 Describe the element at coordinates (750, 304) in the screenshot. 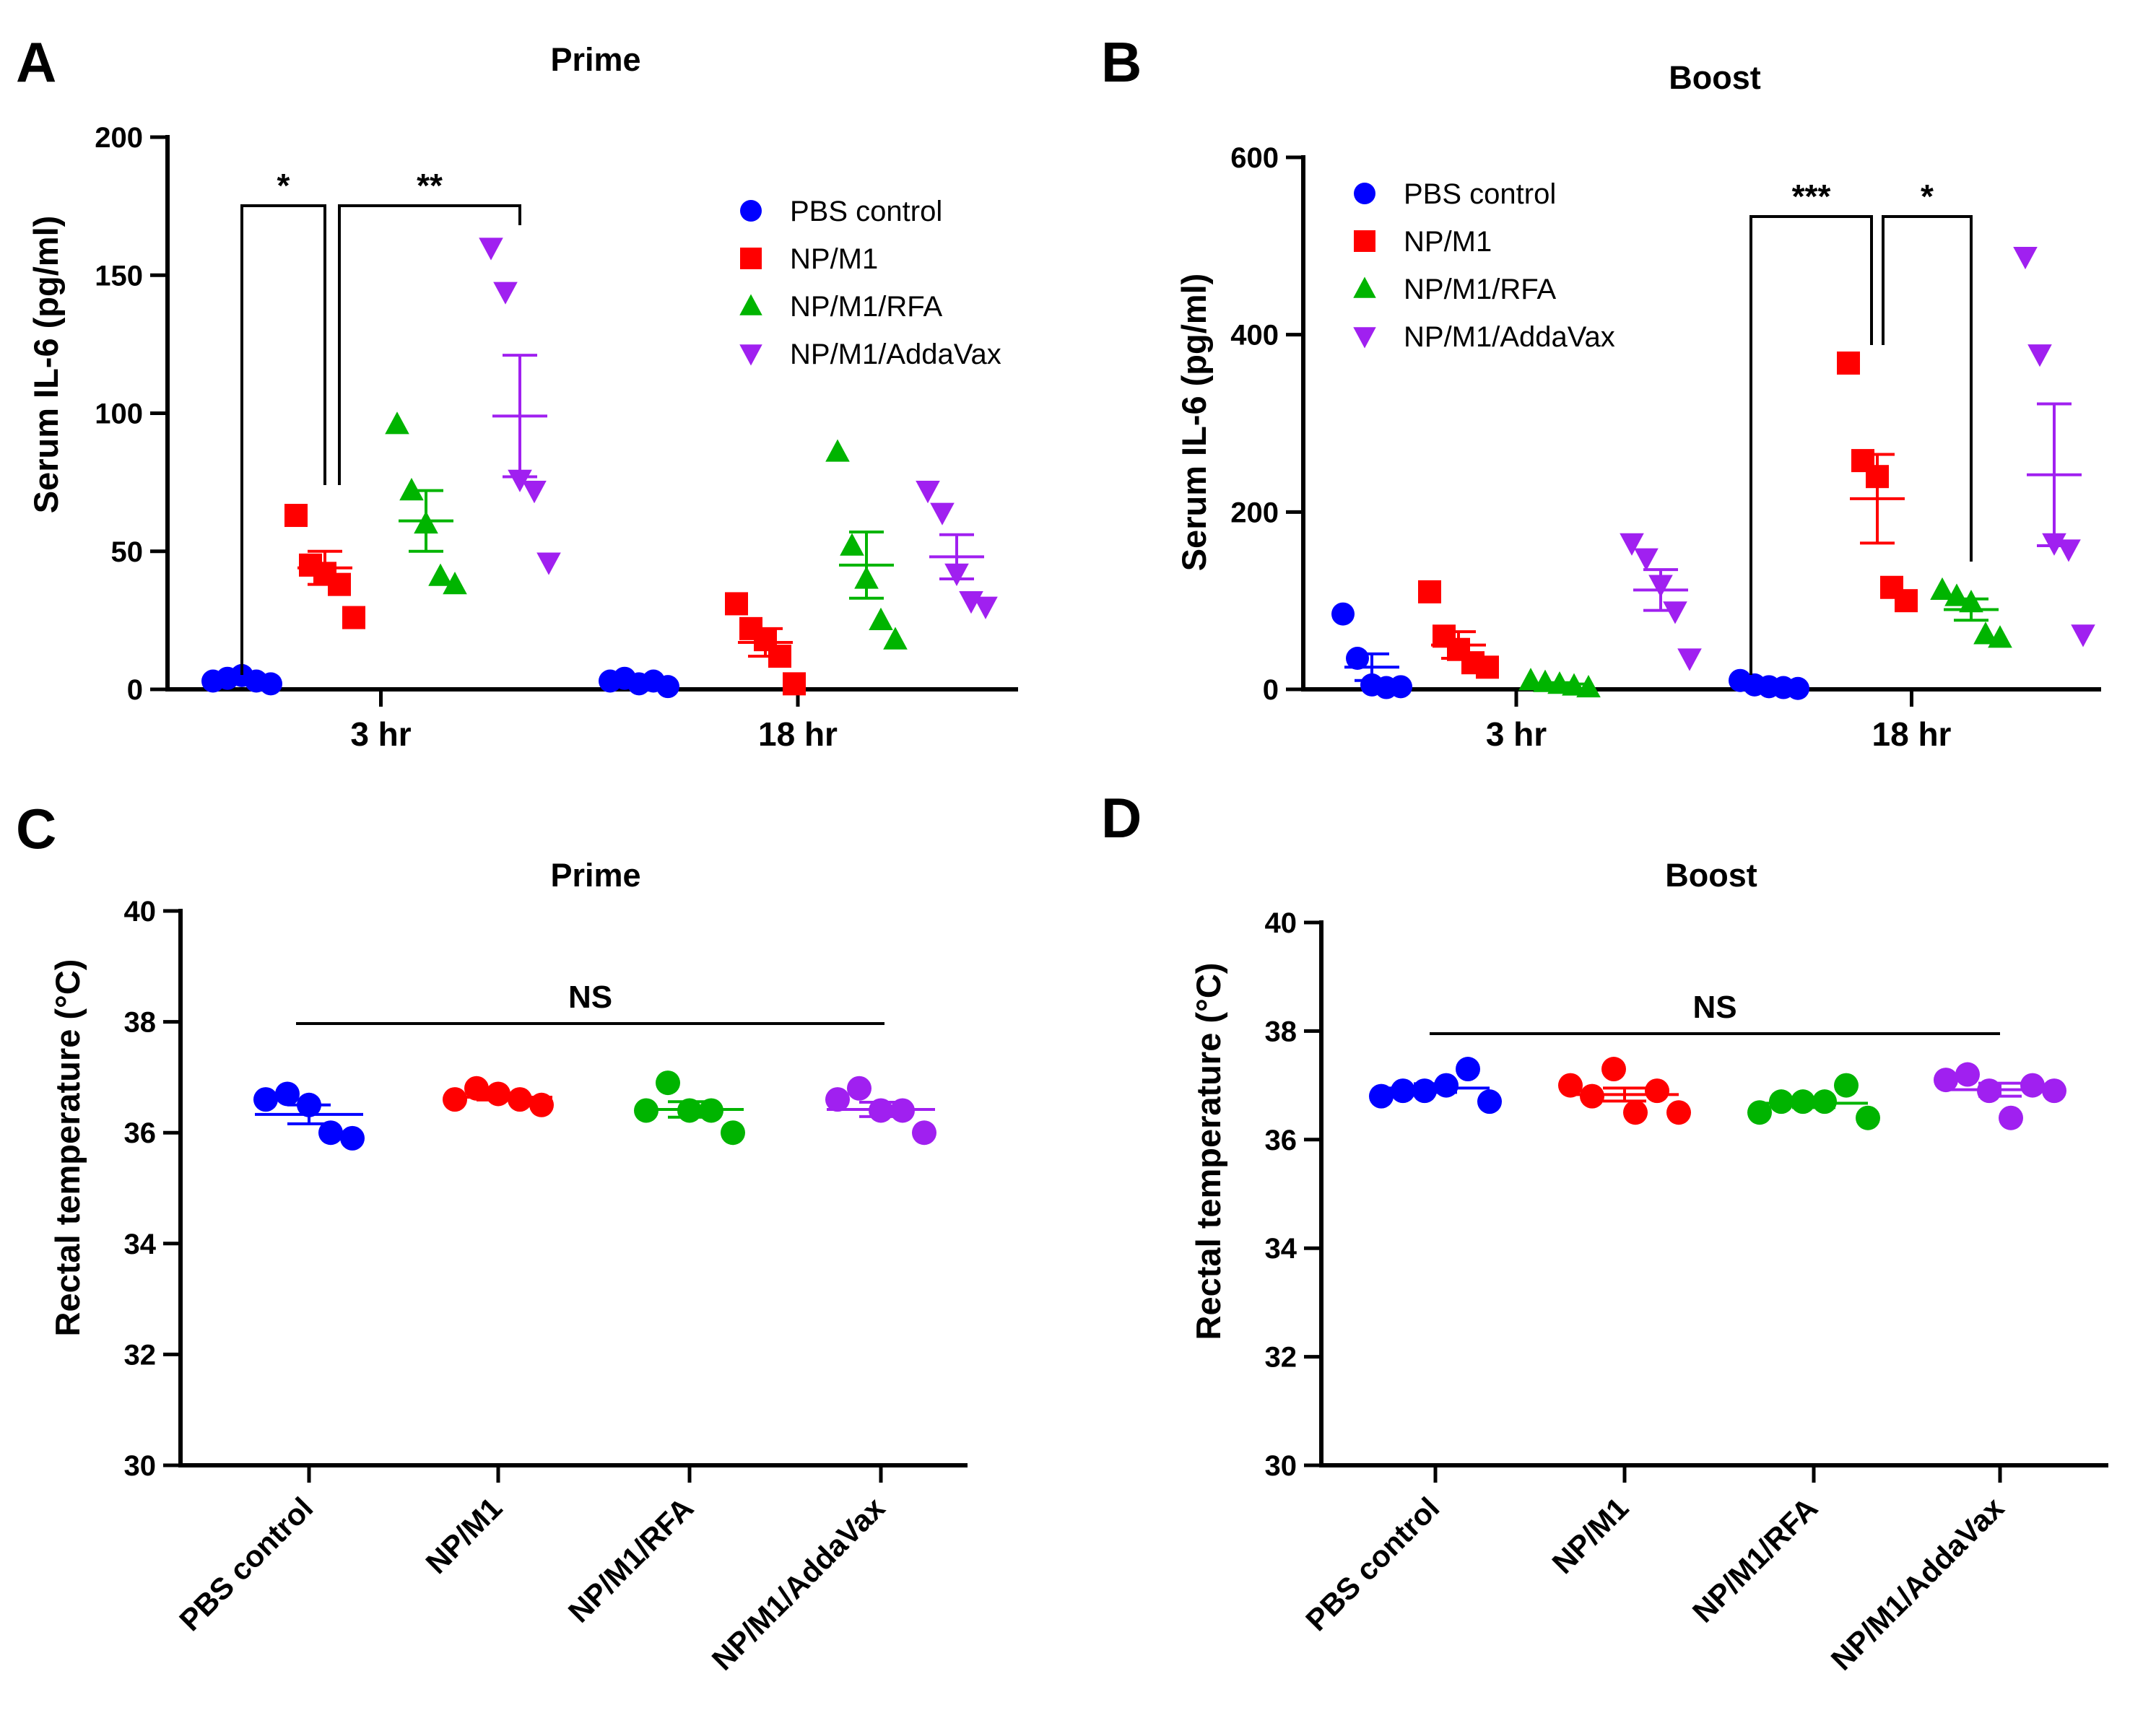

I see `legend-marker-np-m1-rfa` at that location.